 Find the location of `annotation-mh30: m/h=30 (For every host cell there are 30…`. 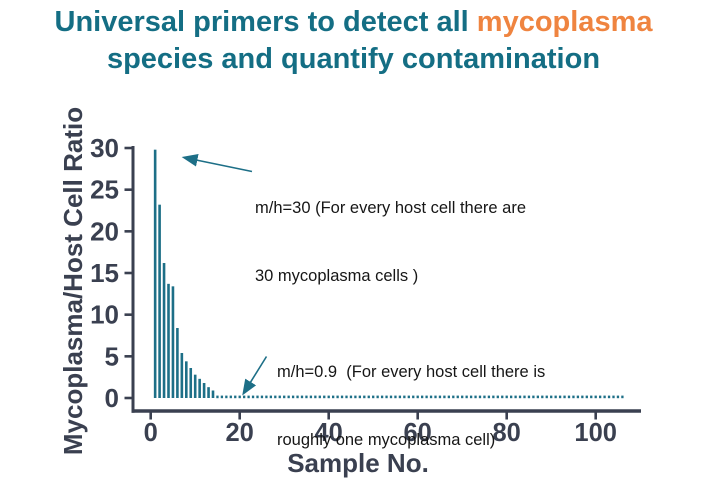

annotation-mh30: m/h=30 (For every host cell there are 30… is located at coordinates (390, 242).